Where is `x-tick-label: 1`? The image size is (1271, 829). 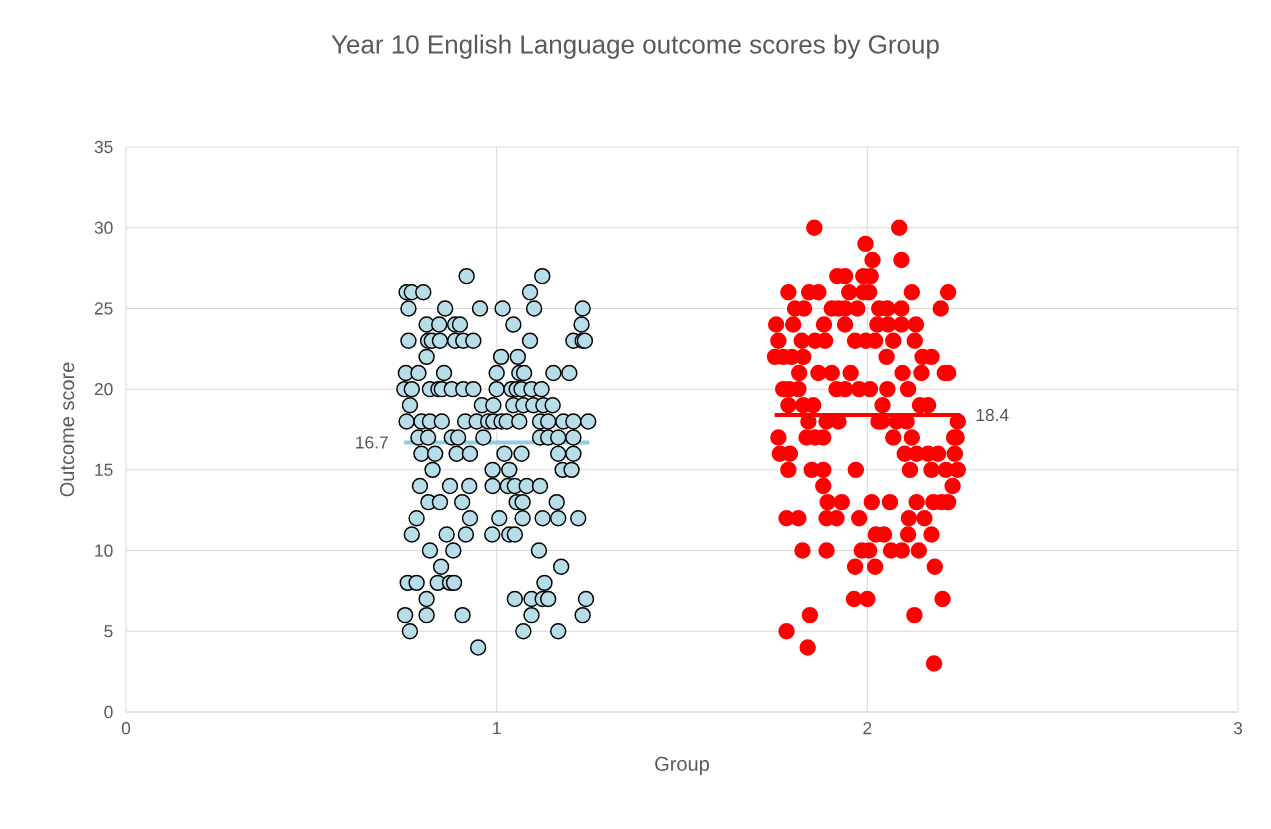 x-tick-label: 1 is located at coordinates (497, 728).